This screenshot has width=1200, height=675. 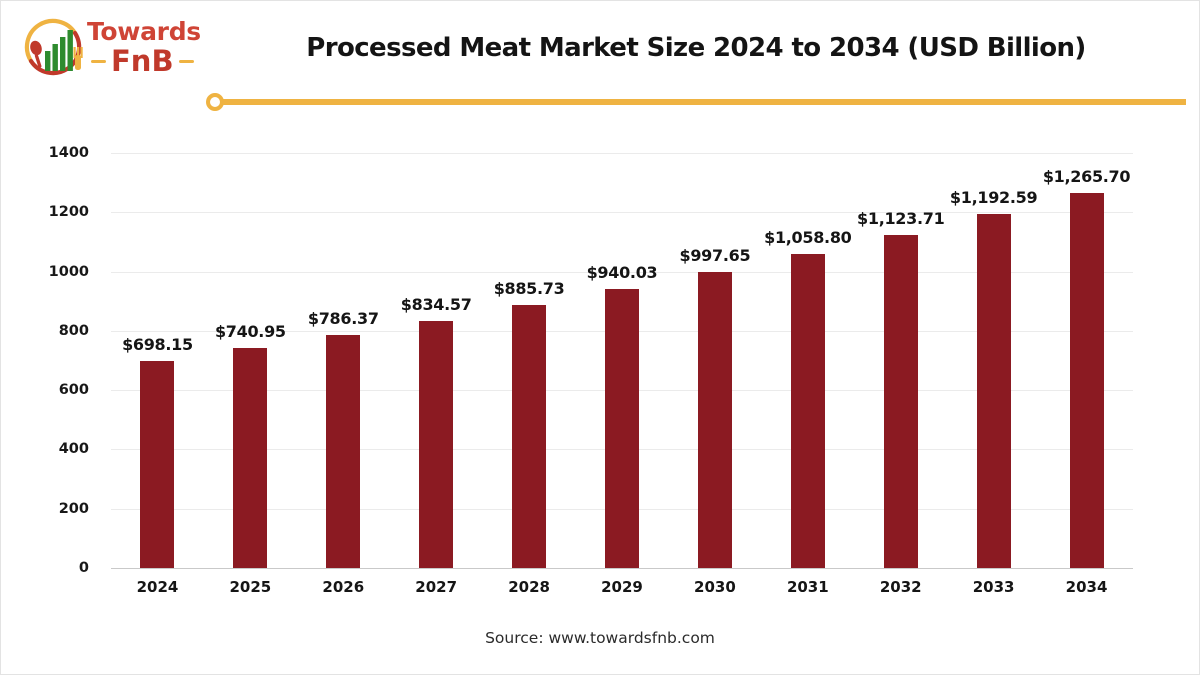 I want to click on x-axis-tick-label: 2033, so click(x=993, y=587).